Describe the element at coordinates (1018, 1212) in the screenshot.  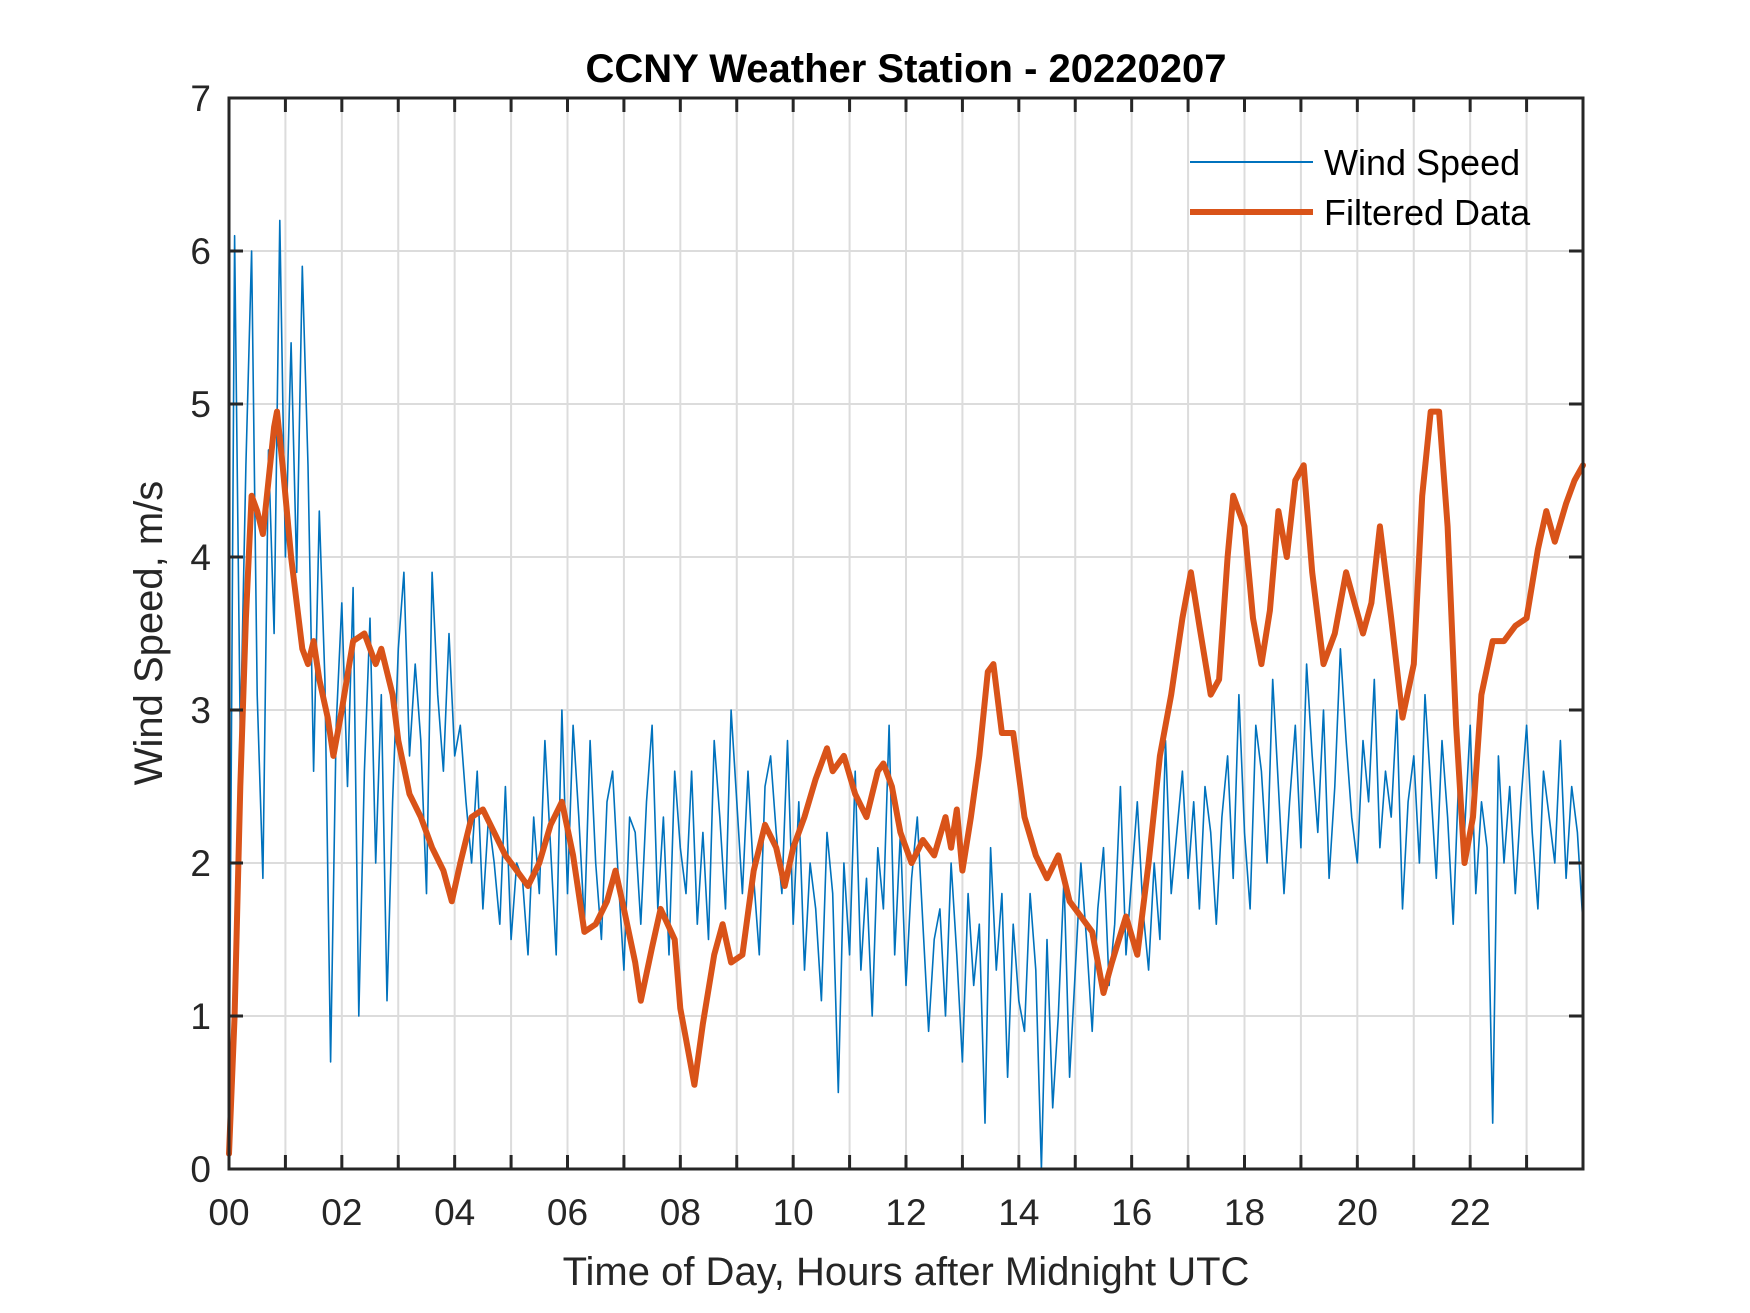
I see `x-tick-label: 14` at that location.